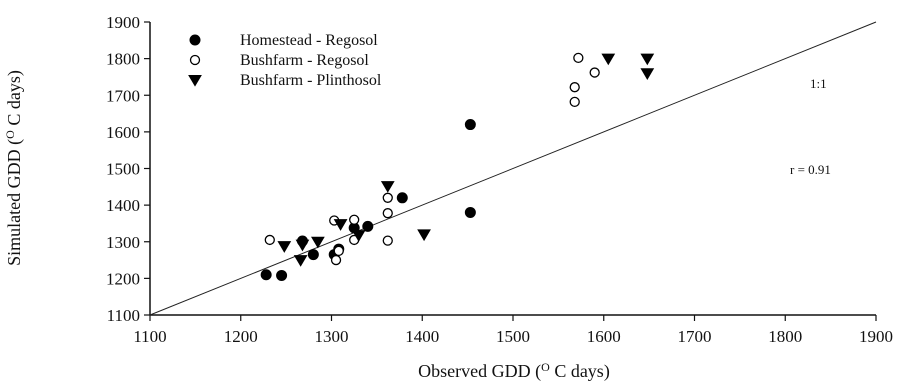 The image size is (909, 385). I want to click on annotations: 1:1 r = 0.91, so click(810, 126).